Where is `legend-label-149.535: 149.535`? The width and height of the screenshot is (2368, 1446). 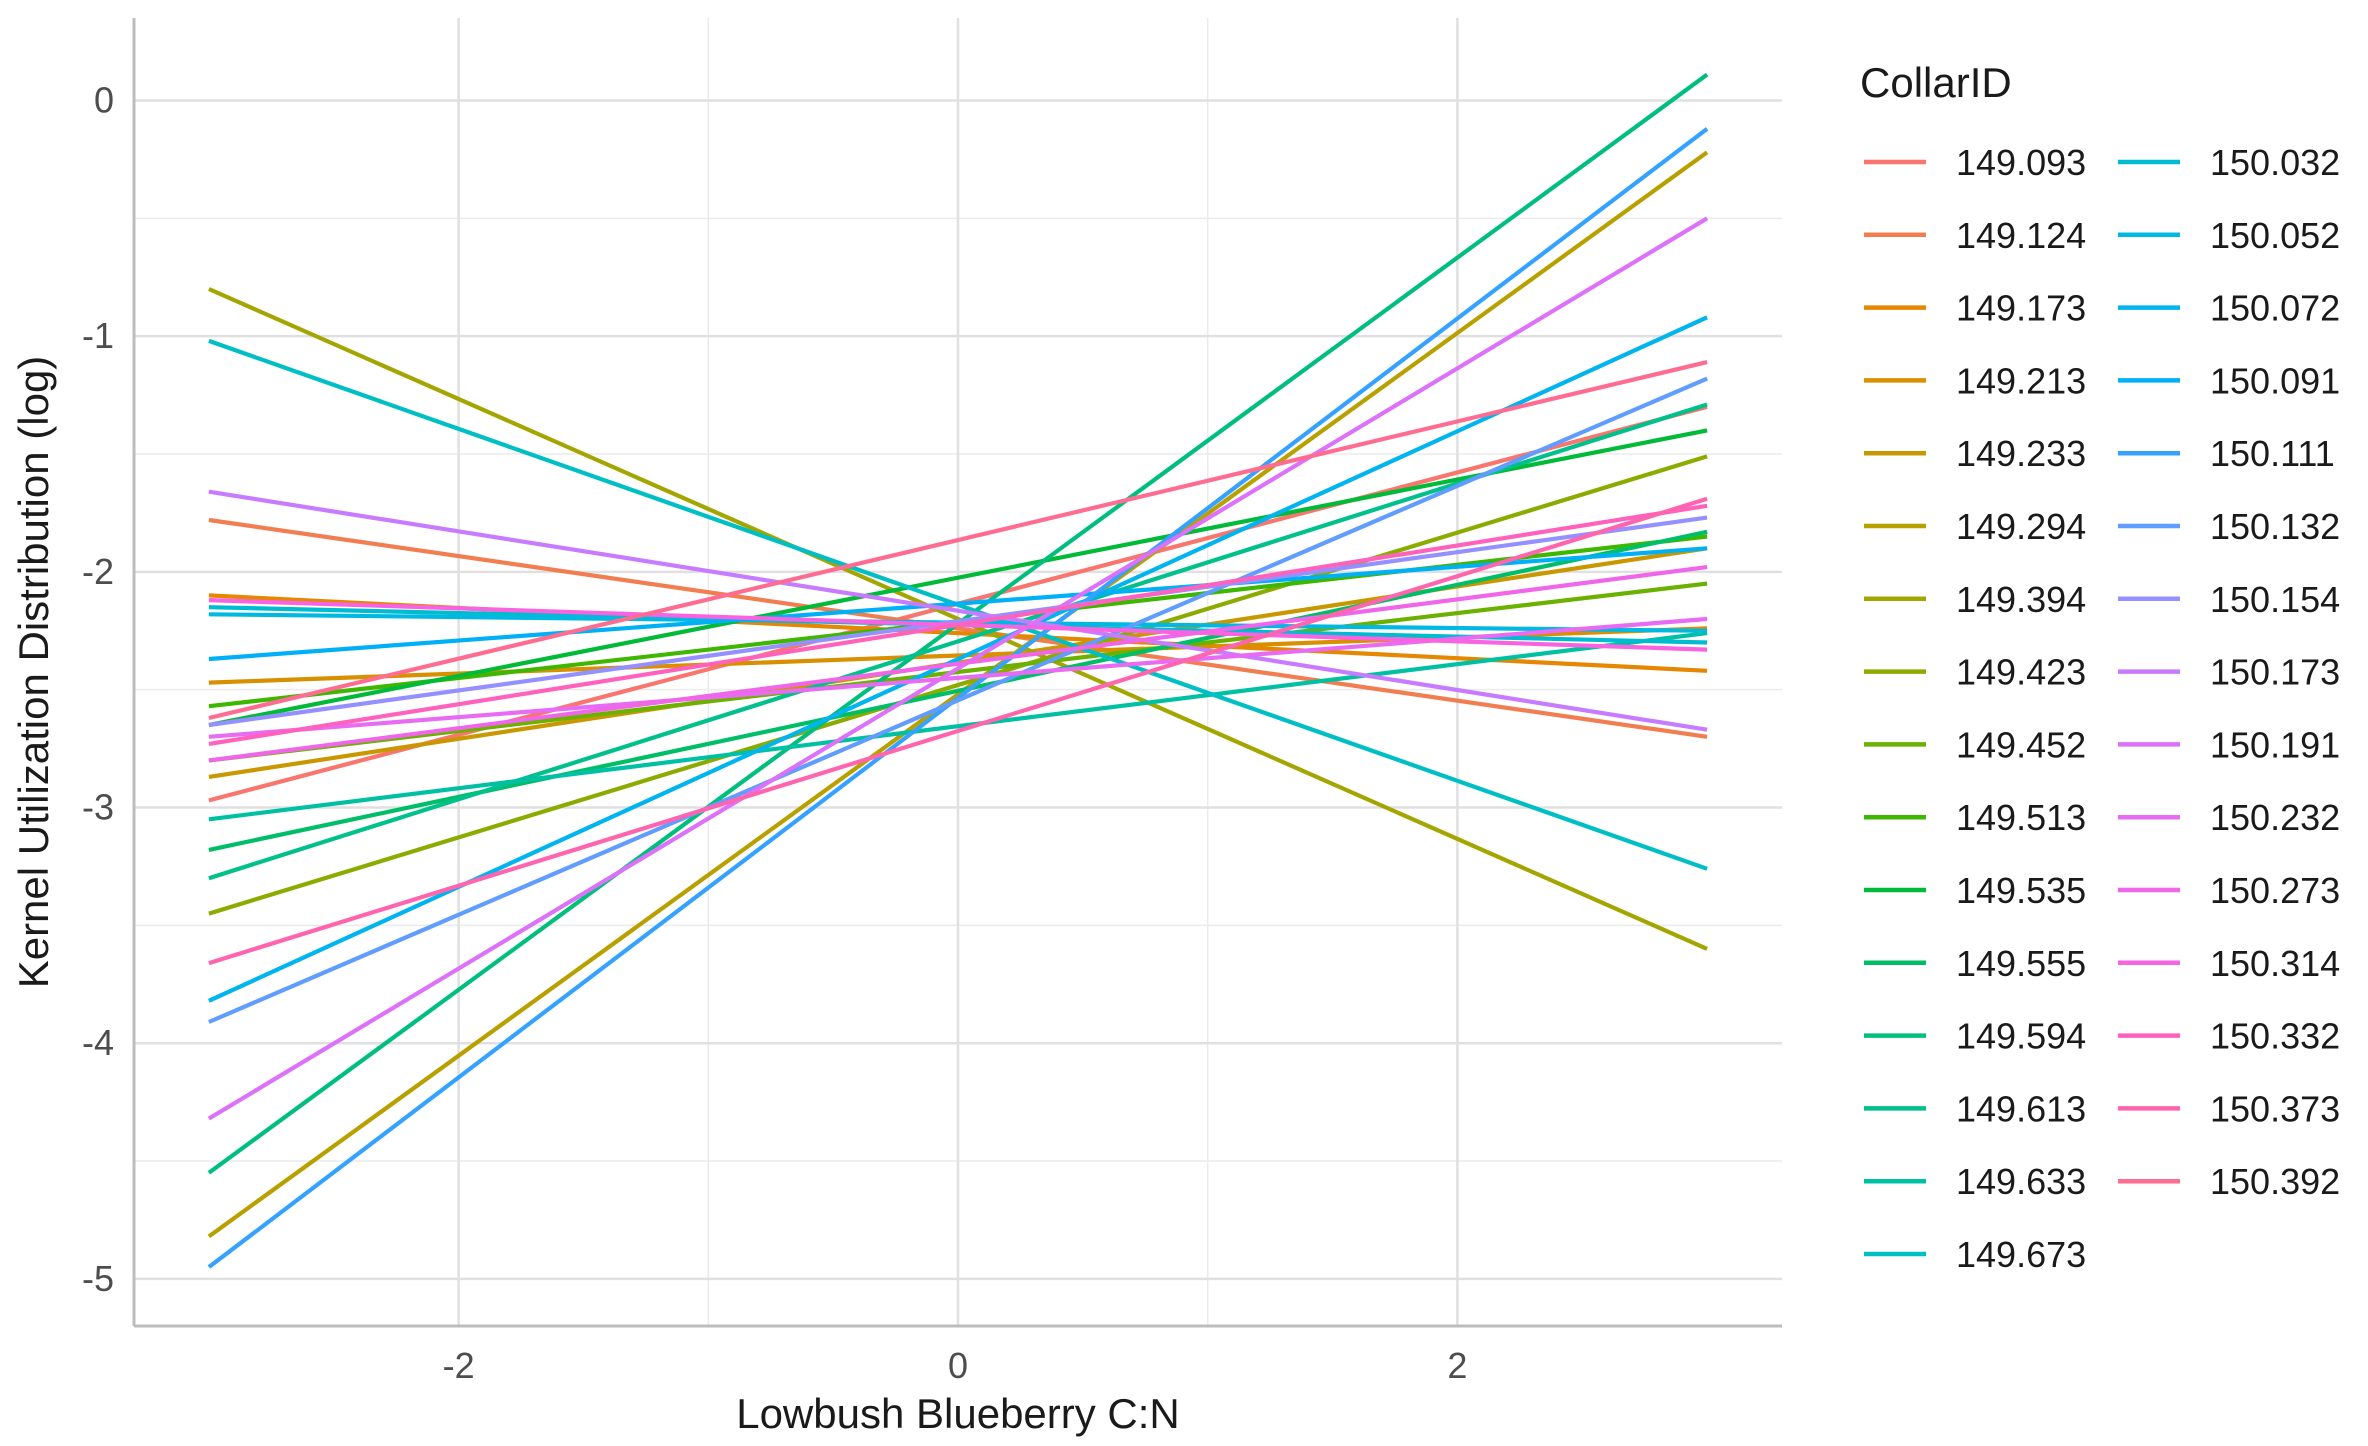
legend-label-149.535: 149.535 is located at coordinates (2021, 890).